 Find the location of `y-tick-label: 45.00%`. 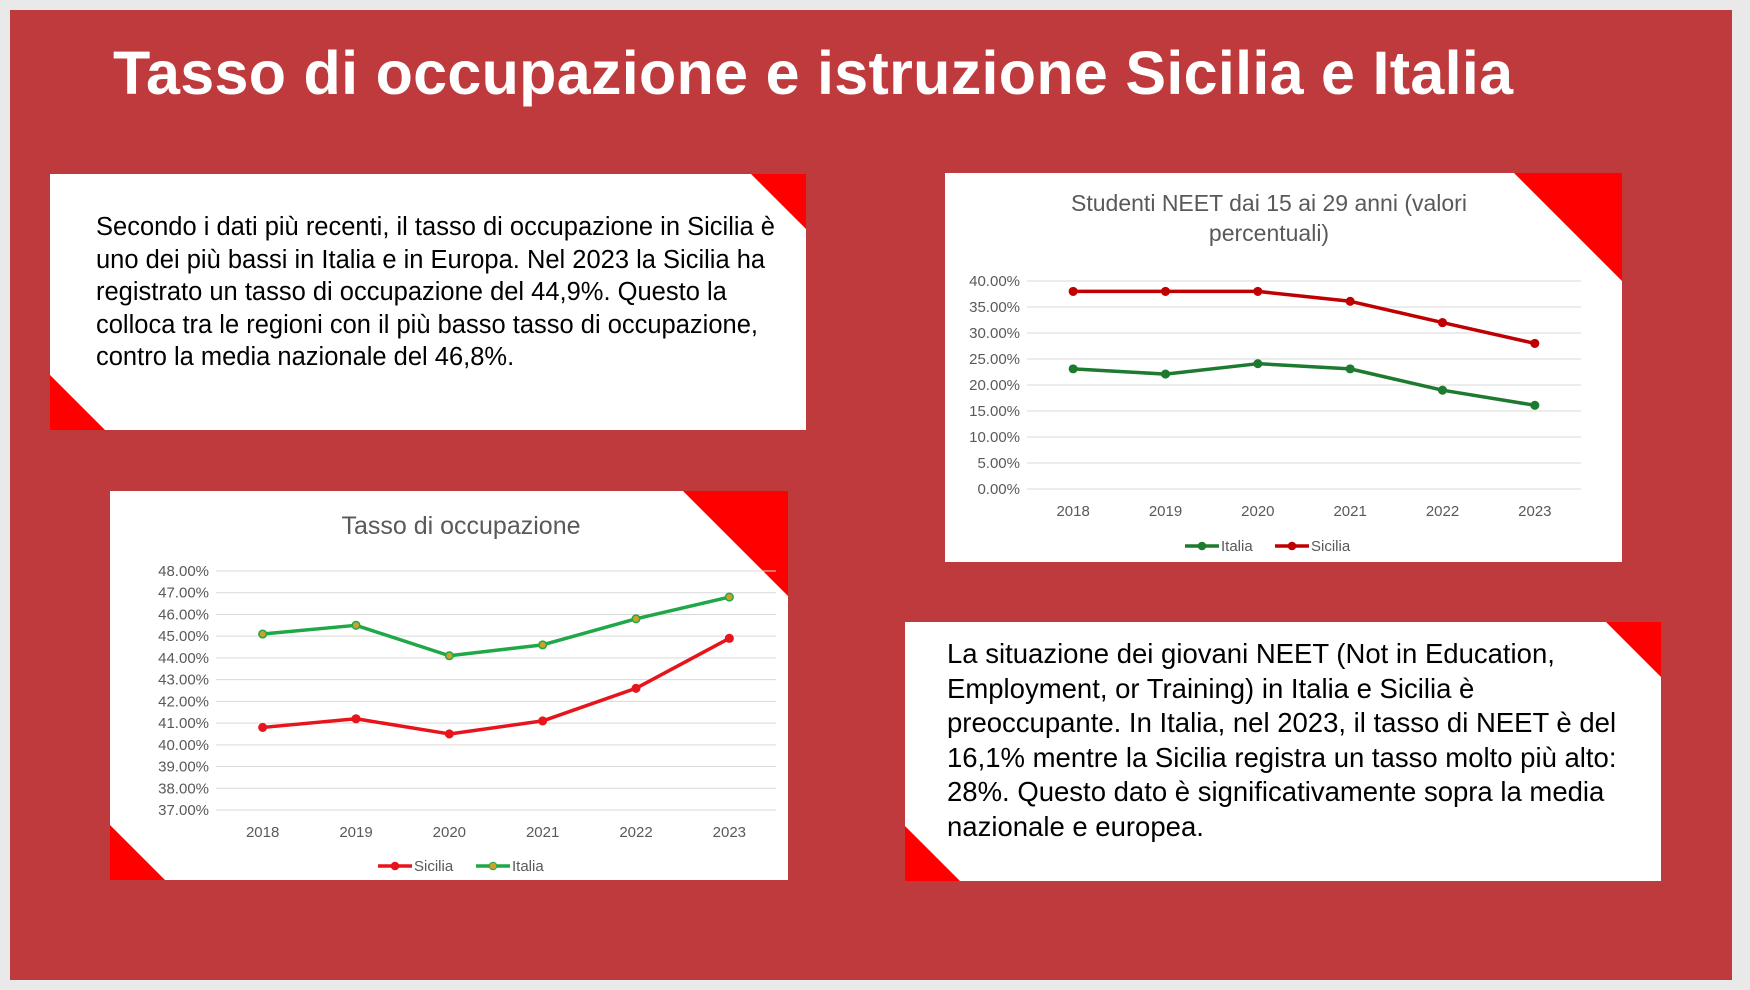

y-tick-label: 45.00% is located at coordinates (183, 636).